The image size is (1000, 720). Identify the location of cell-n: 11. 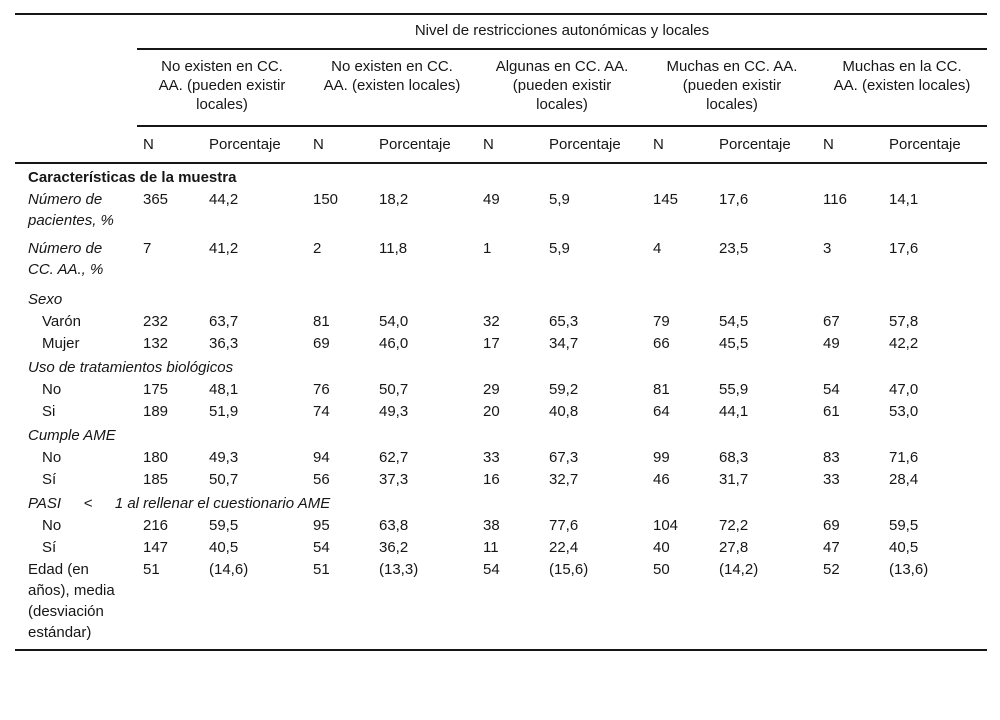
(491, 547).